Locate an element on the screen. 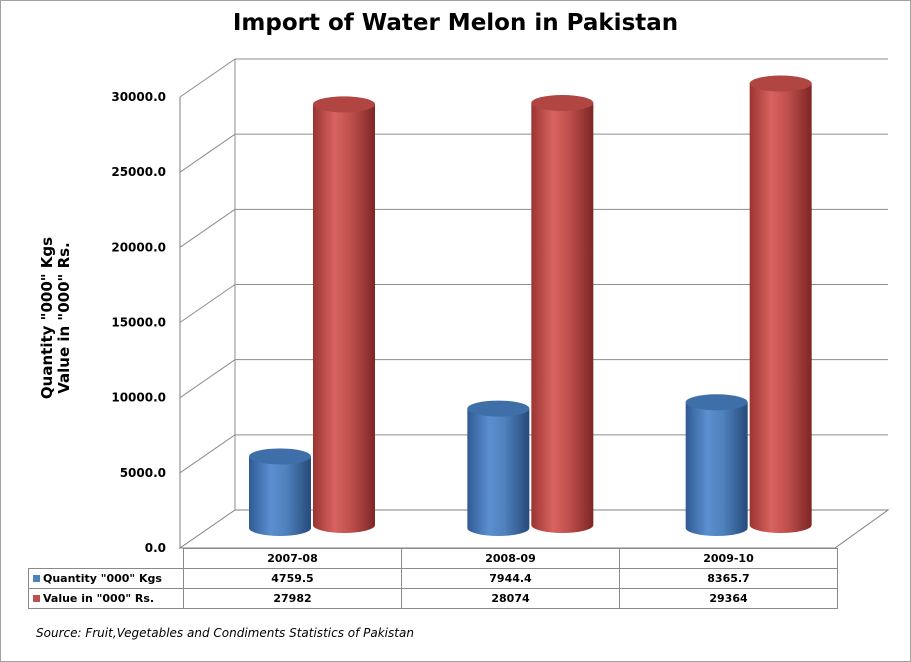  y-tick-label: 20000.0 is located at coordinates (138, 247).